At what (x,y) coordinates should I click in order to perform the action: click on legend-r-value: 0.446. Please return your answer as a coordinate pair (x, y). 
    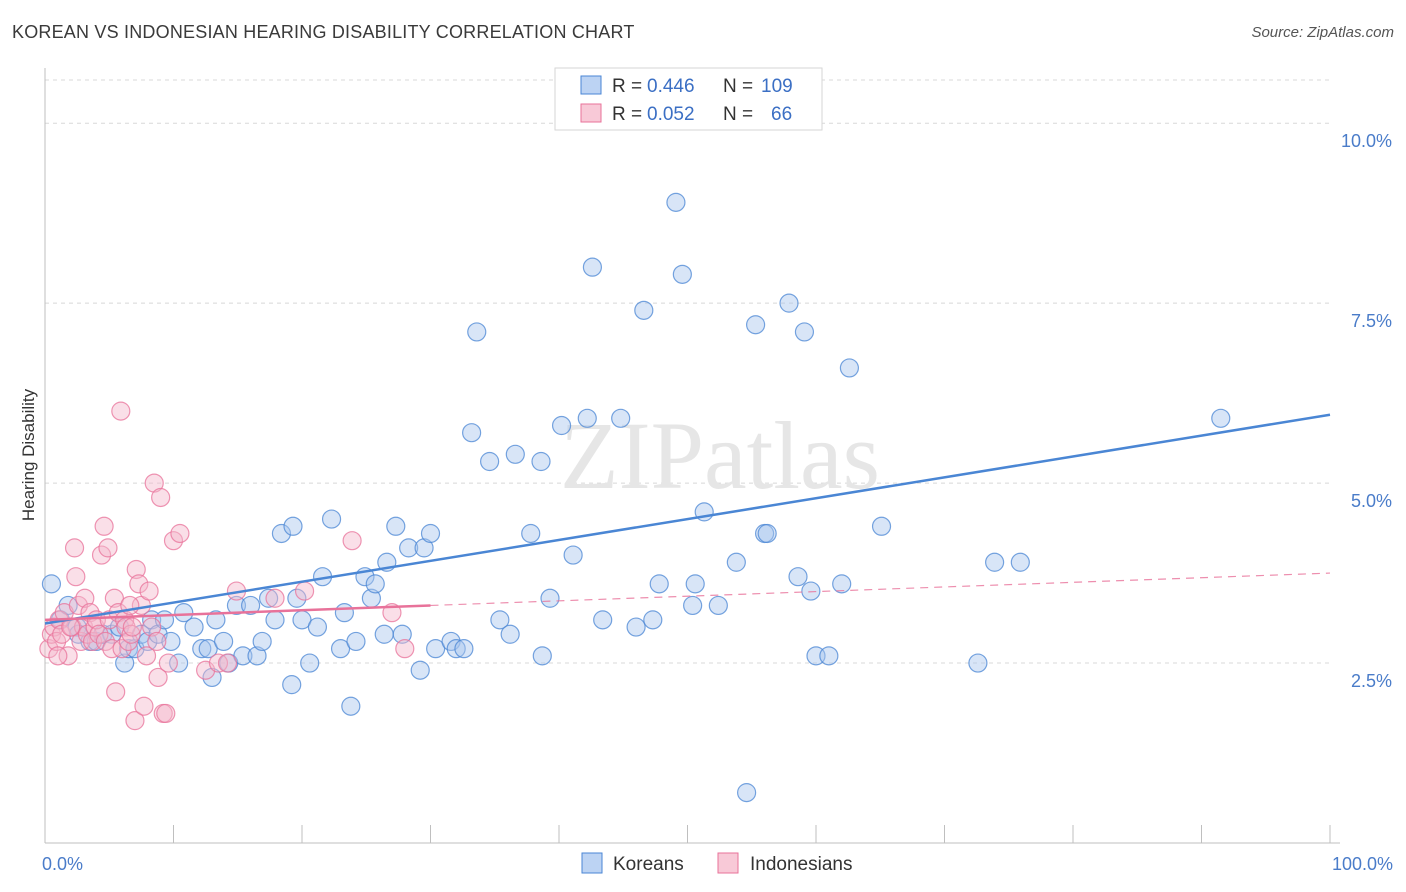
    Looking at the image, I should click on (671, 86).